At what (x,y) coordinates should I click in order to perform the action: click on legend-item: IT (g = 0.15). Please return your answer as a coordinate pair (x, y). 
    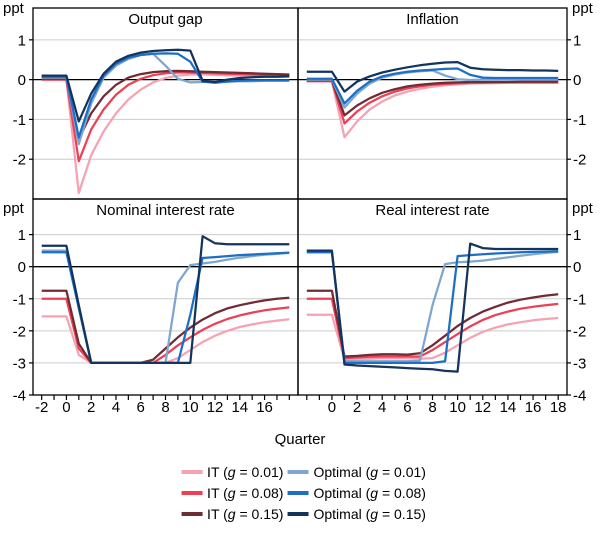
    Looking at the image, I should click on (232, 514).